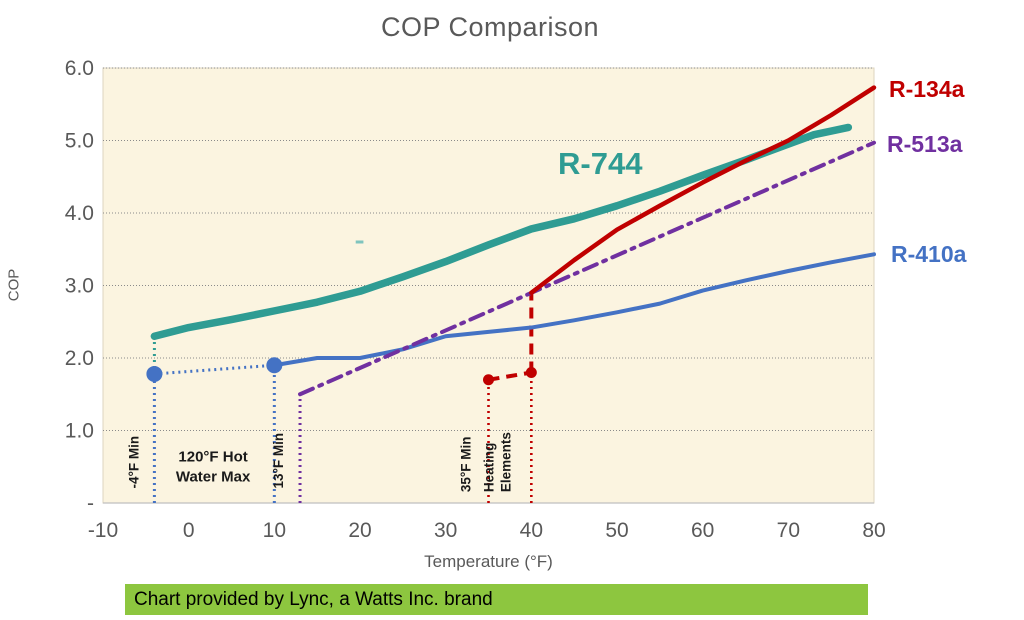  I want to click on x-axis-title: Temperature (°F), so click(488, 561).